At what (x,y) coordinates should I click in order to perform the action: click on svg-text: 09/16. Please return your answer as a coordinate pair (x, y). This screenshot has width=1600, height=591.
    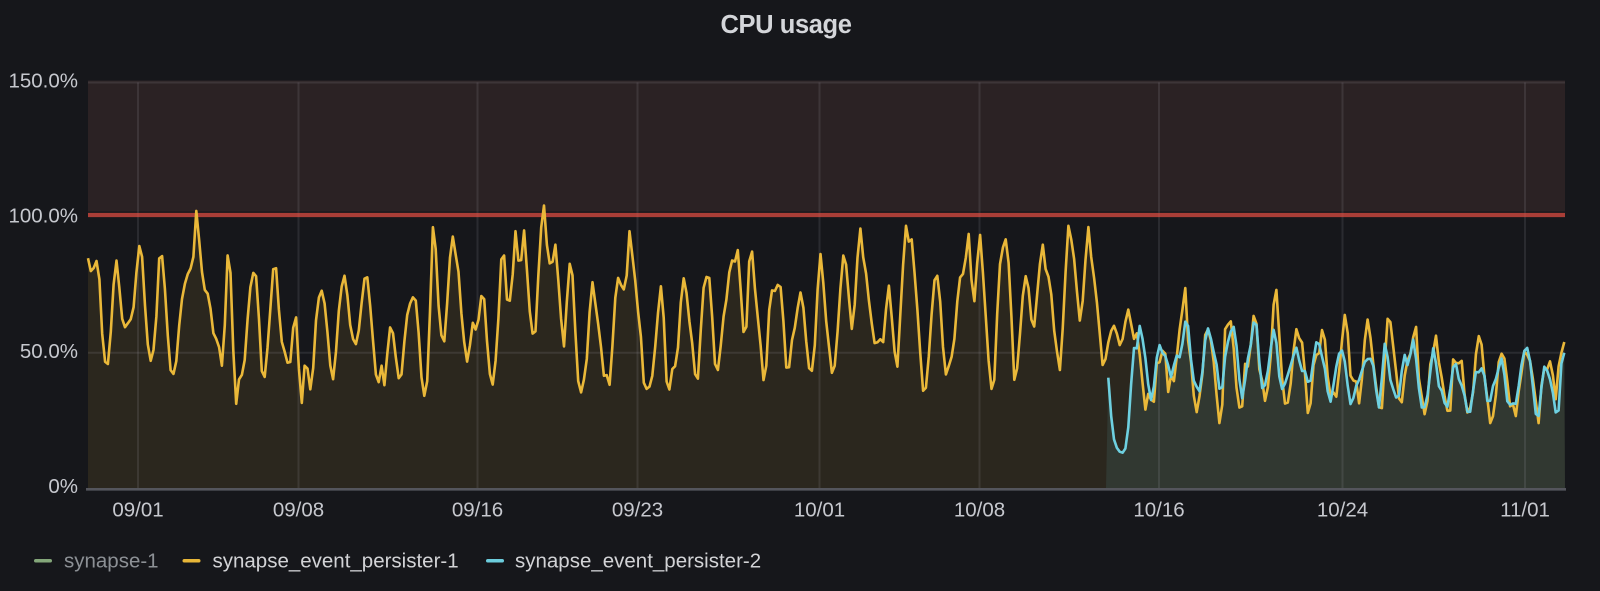
    Looking at the image, I should click on (477, 510).